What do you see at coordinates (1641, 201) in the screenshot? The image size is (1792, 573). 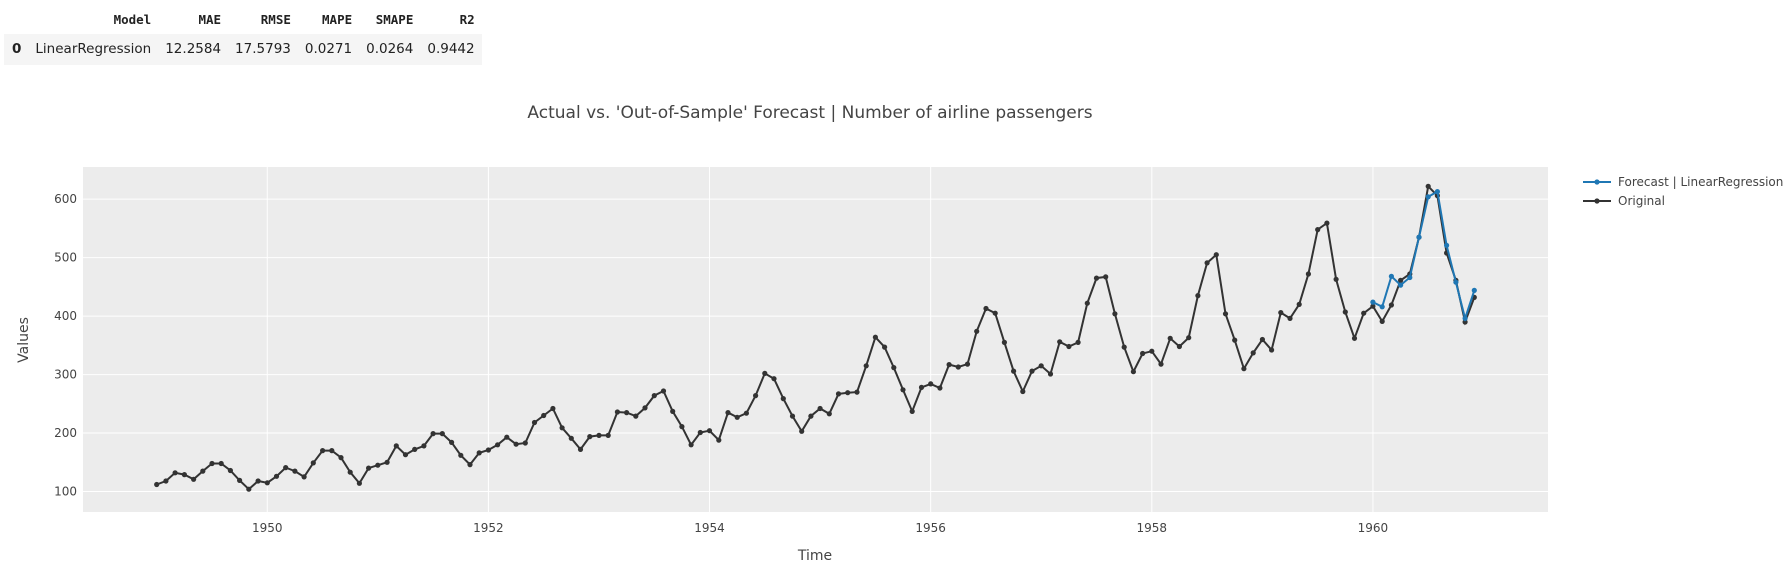 I see `legend-label: Original` at bounding box center [1641, 201].